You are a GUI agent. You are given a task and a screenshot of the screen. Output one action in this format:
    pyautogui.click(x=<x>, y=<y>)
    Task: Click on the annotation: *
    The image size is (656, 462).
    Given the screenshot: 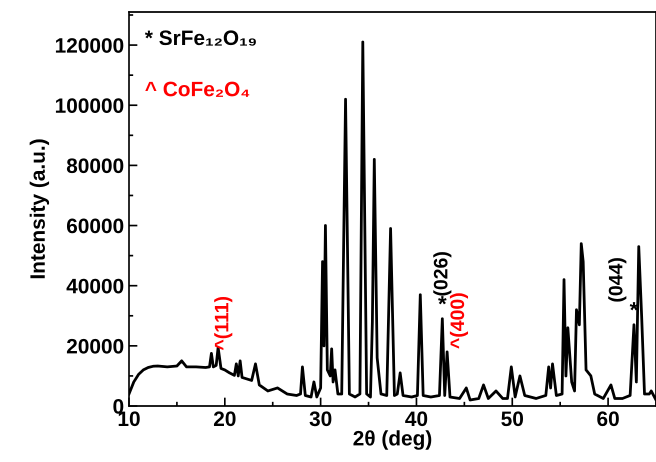 What is the action you would take?
    pyautogui.click(x=442, y=300)
    